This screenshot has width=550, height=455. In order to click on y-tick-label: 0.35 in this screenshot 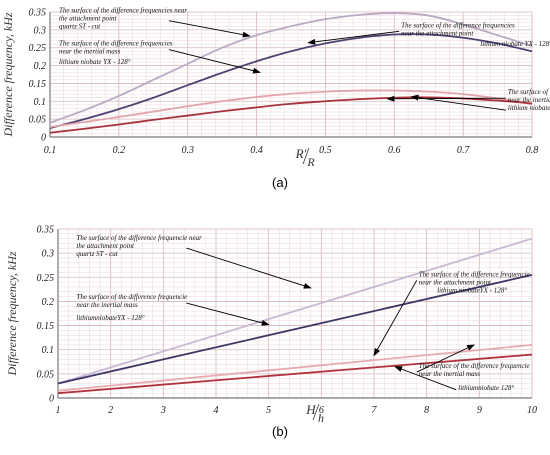, I will do `click(38, 13)`.